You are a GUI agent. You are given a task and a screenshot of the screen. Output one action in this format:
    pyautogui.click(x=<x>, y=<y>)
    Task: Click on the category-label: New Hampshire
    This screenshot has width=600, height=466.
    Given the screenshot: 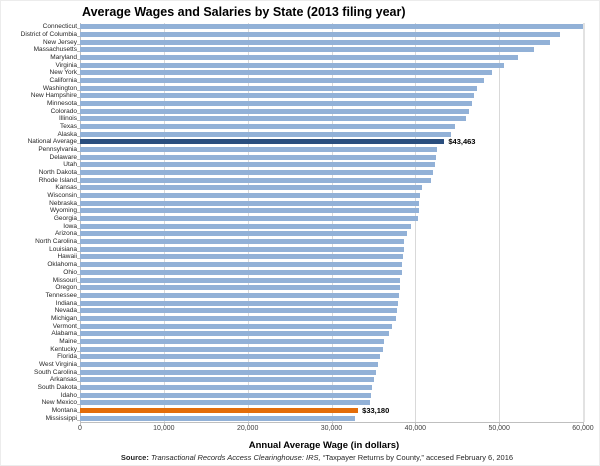 What is the action you would take?
    pyautogui.click(x=53, y=96)
    